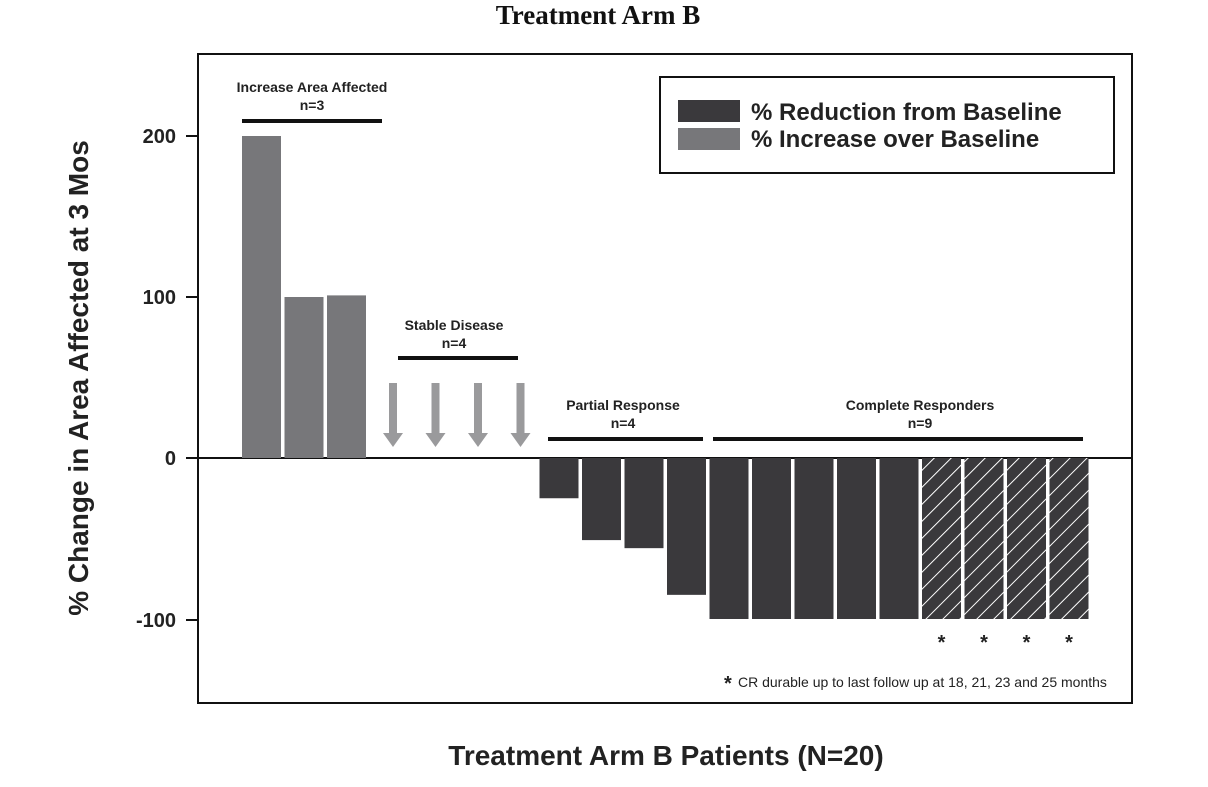  Describe the element at coordinates (728, 684) in the screenshot. I see `footnote-star: *` at that location.